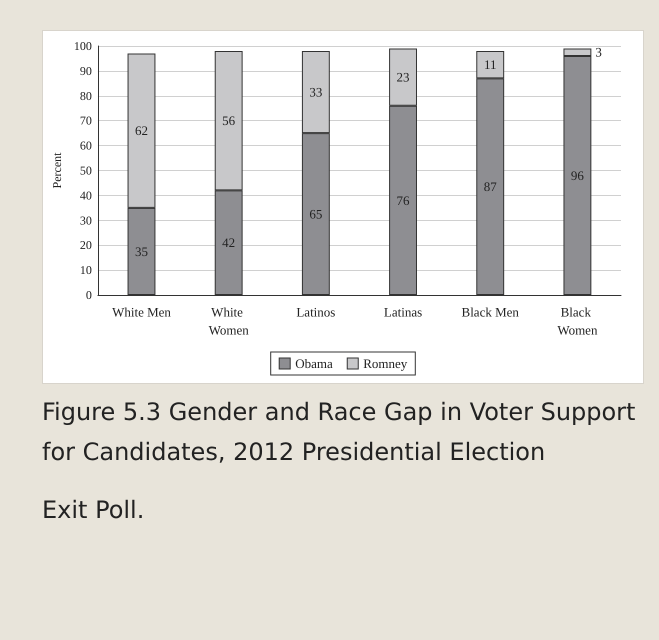 Image resolution: width=659 pixels, height=640 pixels. I want to click on legend-label: Obama, so click(314, 363).